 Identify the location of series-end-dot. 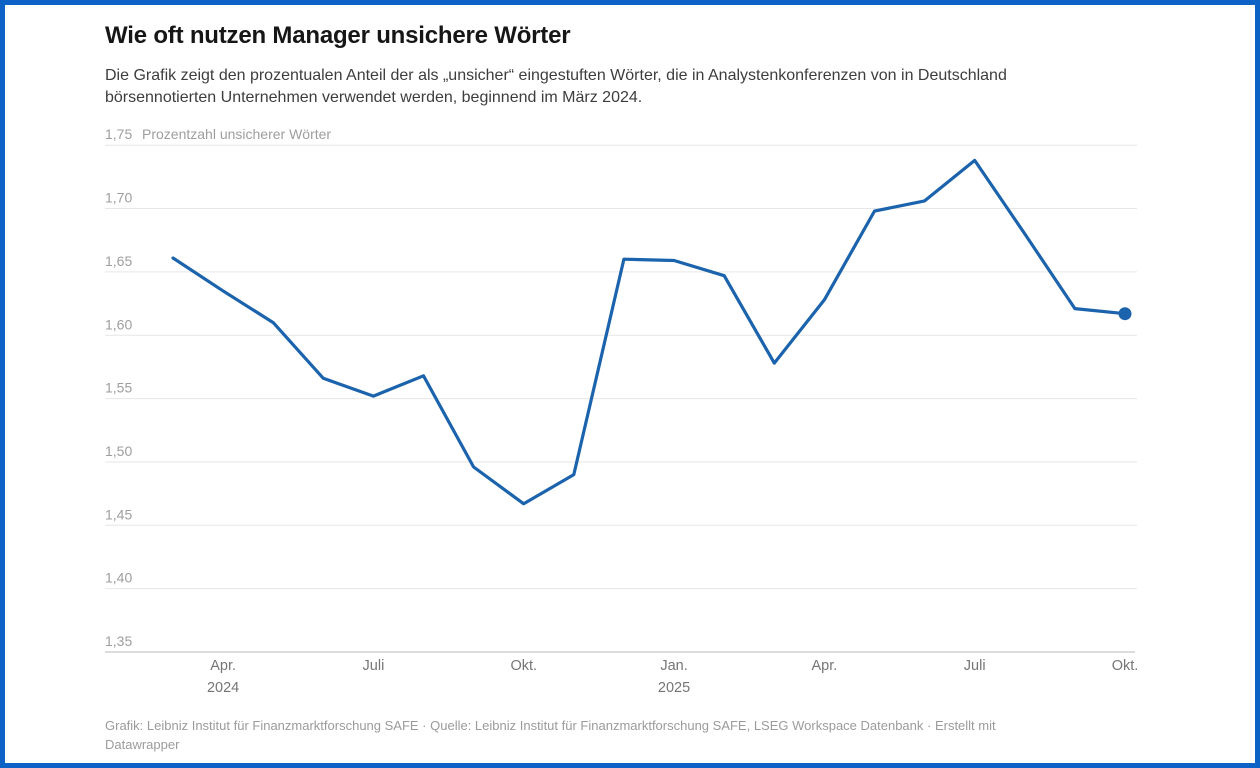
(1125, 314).